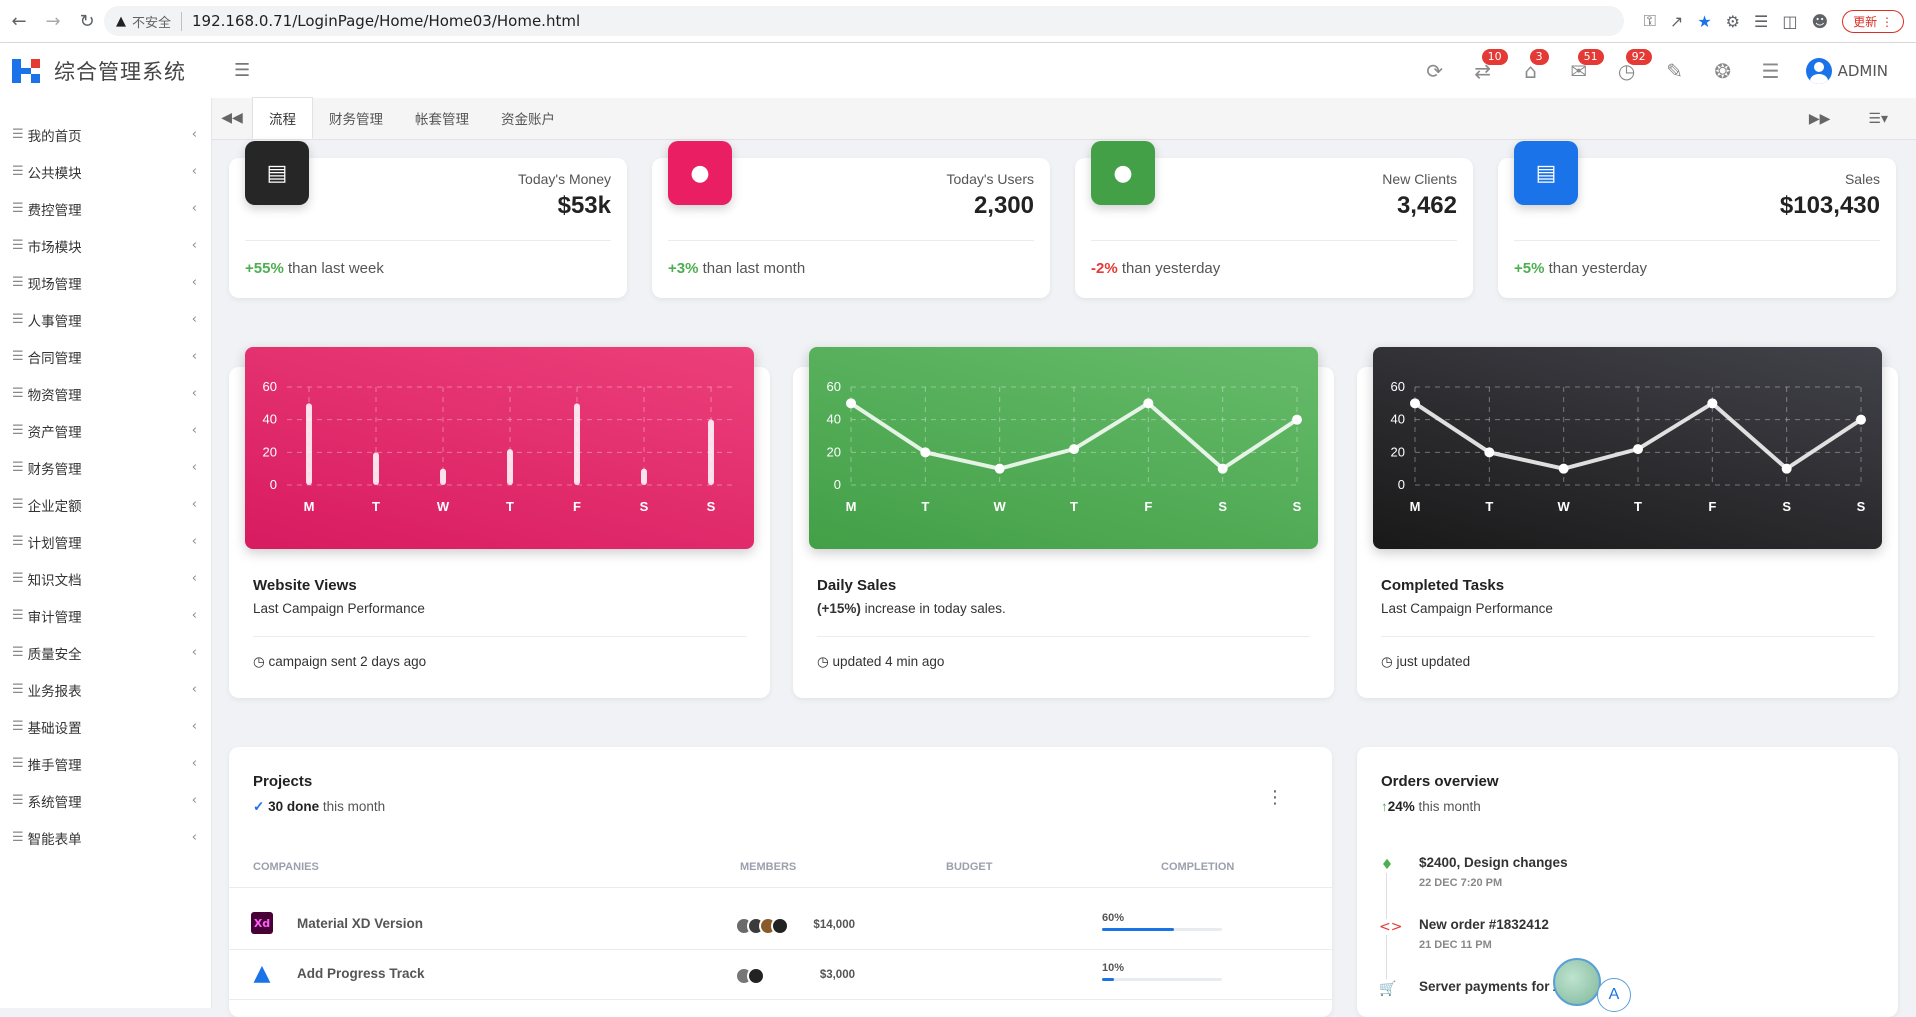  What do you see at coordinates (105, 245) in the screenshot?
I see `sidebar-item-3: ☰ 市场模块 ‹` at bounding box center [105, 245].